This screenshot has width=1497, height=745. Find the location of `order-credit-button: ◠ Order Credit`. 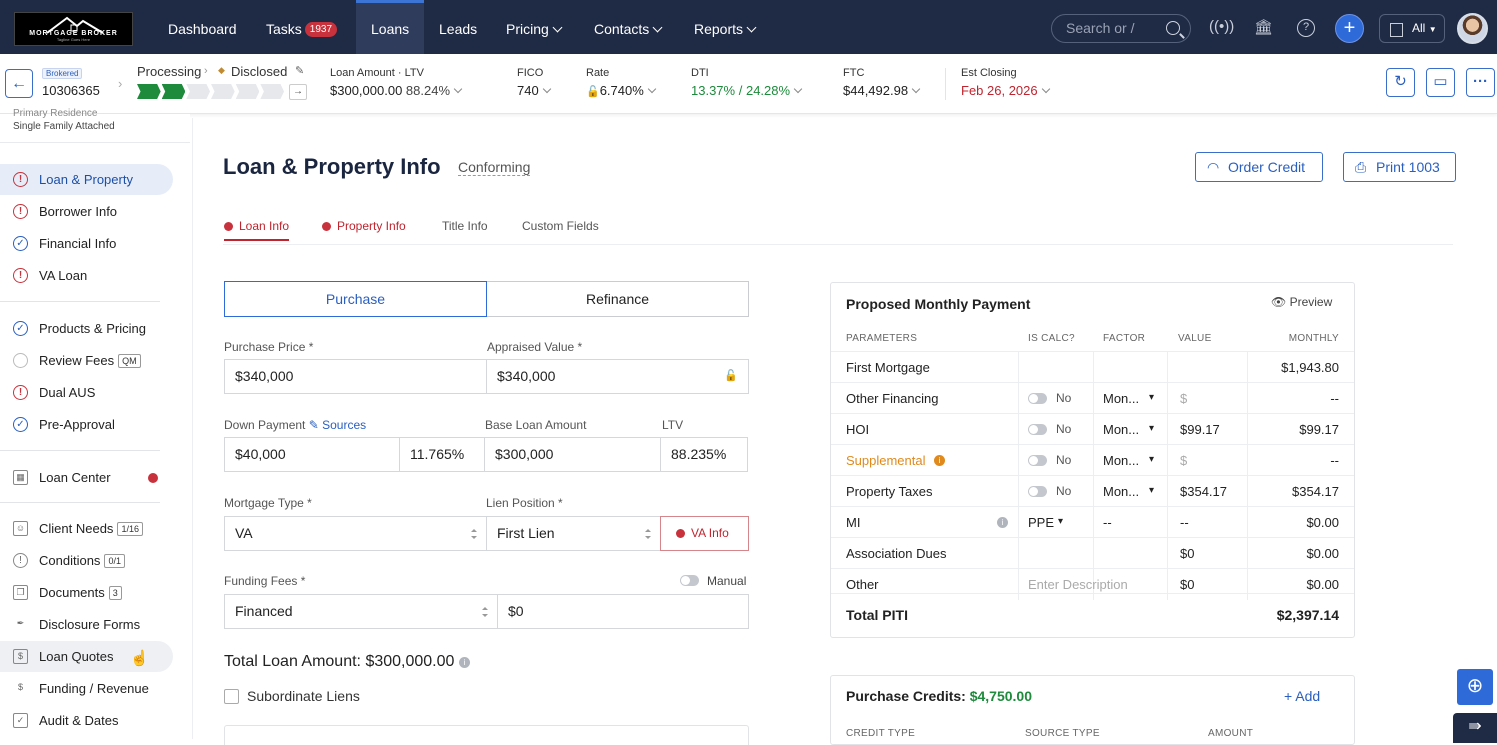

order-credit-button: ◠ Order Credit is located at coordinates (1259, 167).